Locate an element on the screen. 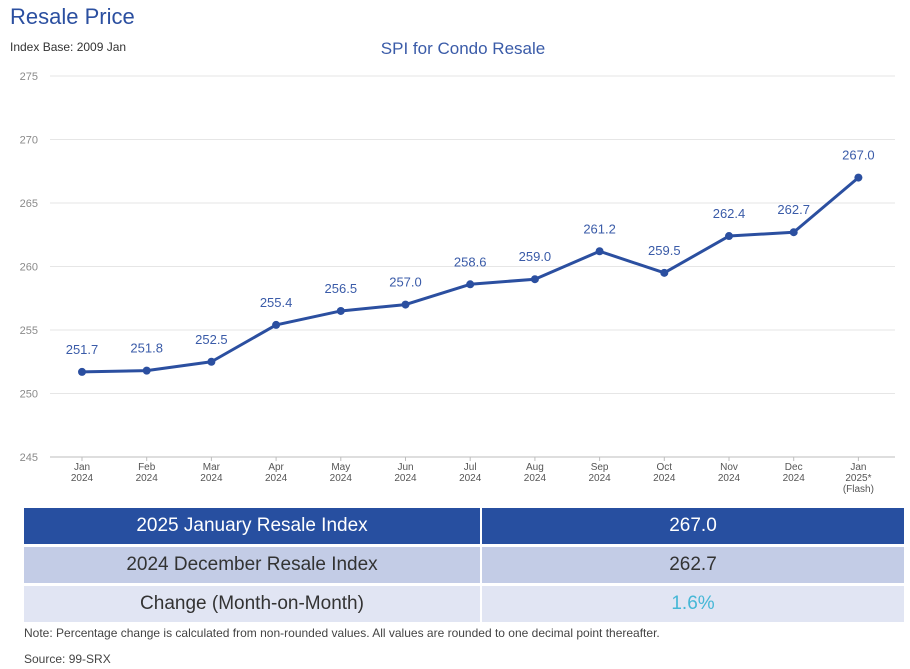 The height and width of the screenshot is (669, 910). y-tick-label: 260 is located at coordinates (29, 268).